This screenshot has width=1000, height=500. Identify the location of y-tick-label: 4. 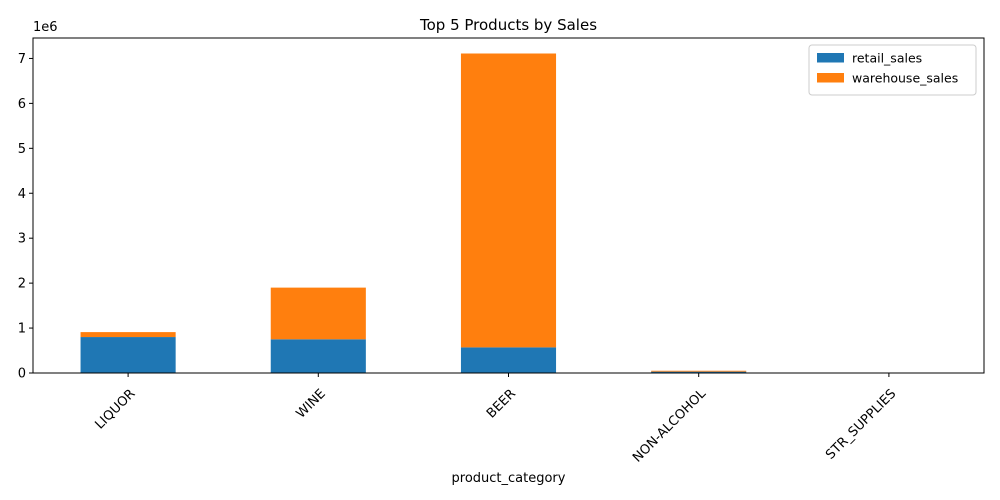
(22, 194).